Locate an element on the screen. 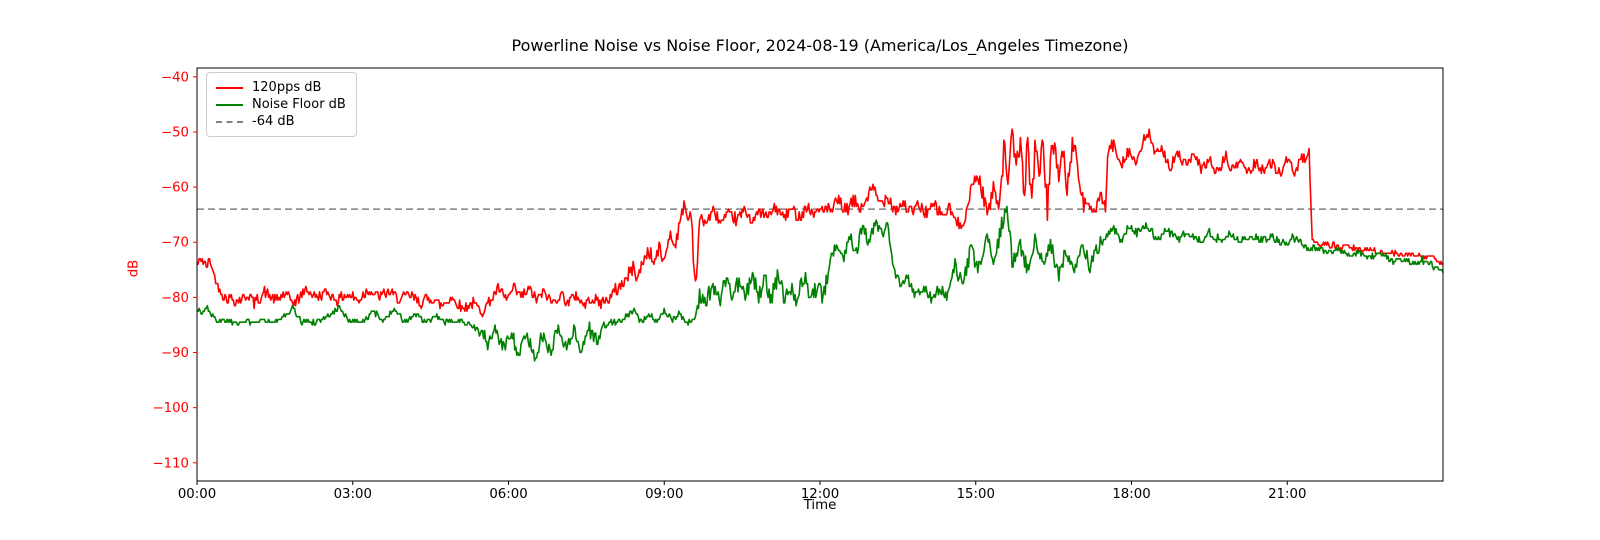 Image resolution: width=1600 pixels, height=540 pixels. x-tick-label: 18:00 is located at coordinates (1131, 494).